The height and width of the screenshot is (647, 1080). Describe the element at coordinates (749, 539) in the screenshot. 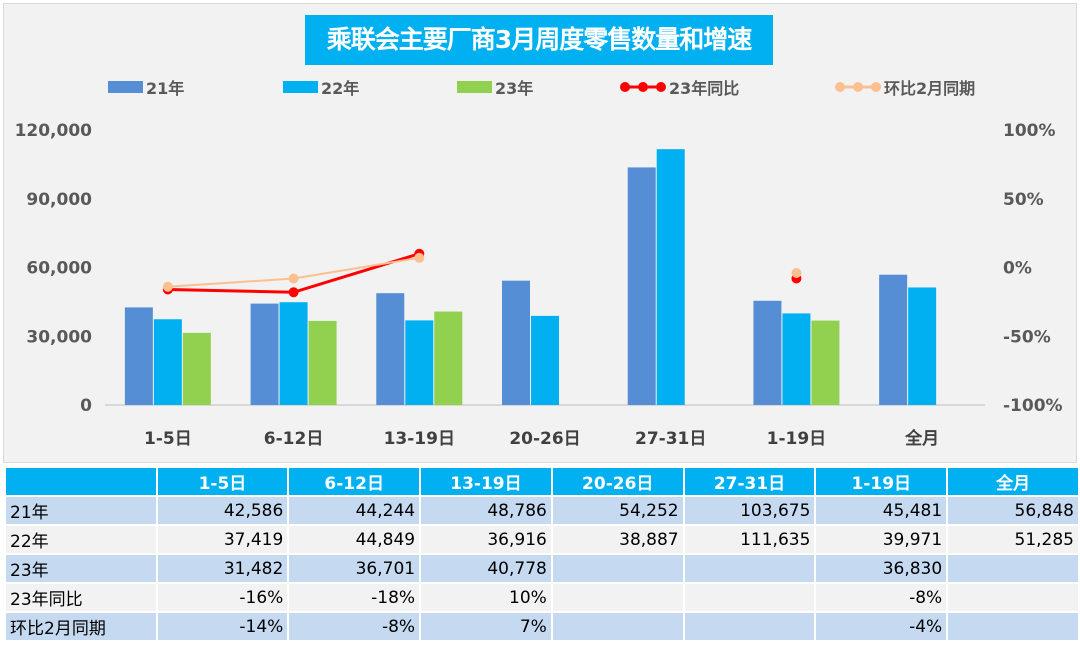

I see `table-cell: 111,635` at that location.